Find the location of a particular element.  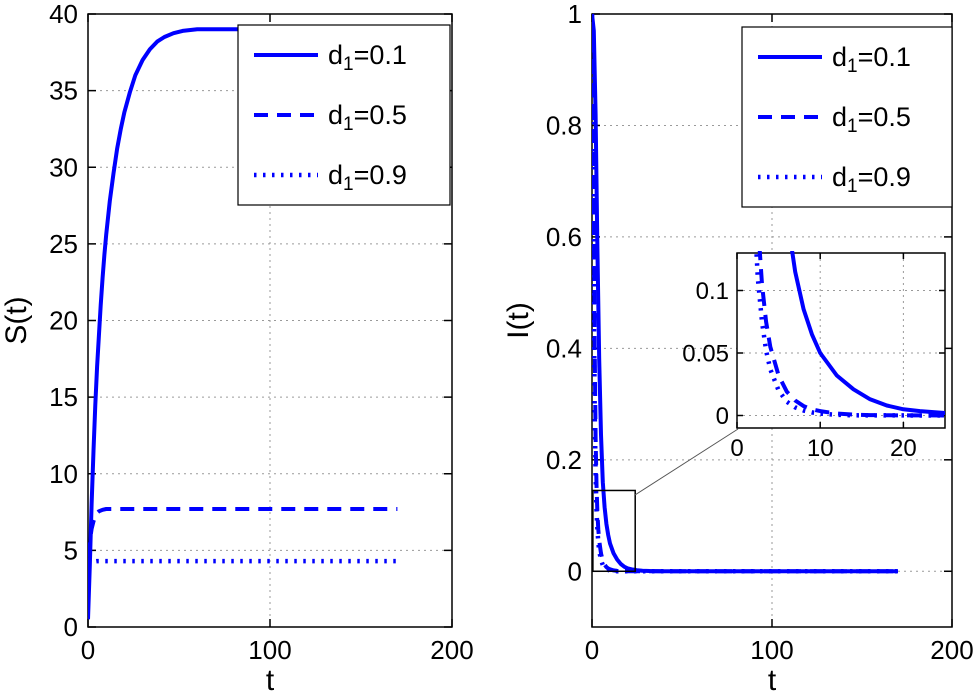

right-inset-plot-background is located at coordinates (841, 340).